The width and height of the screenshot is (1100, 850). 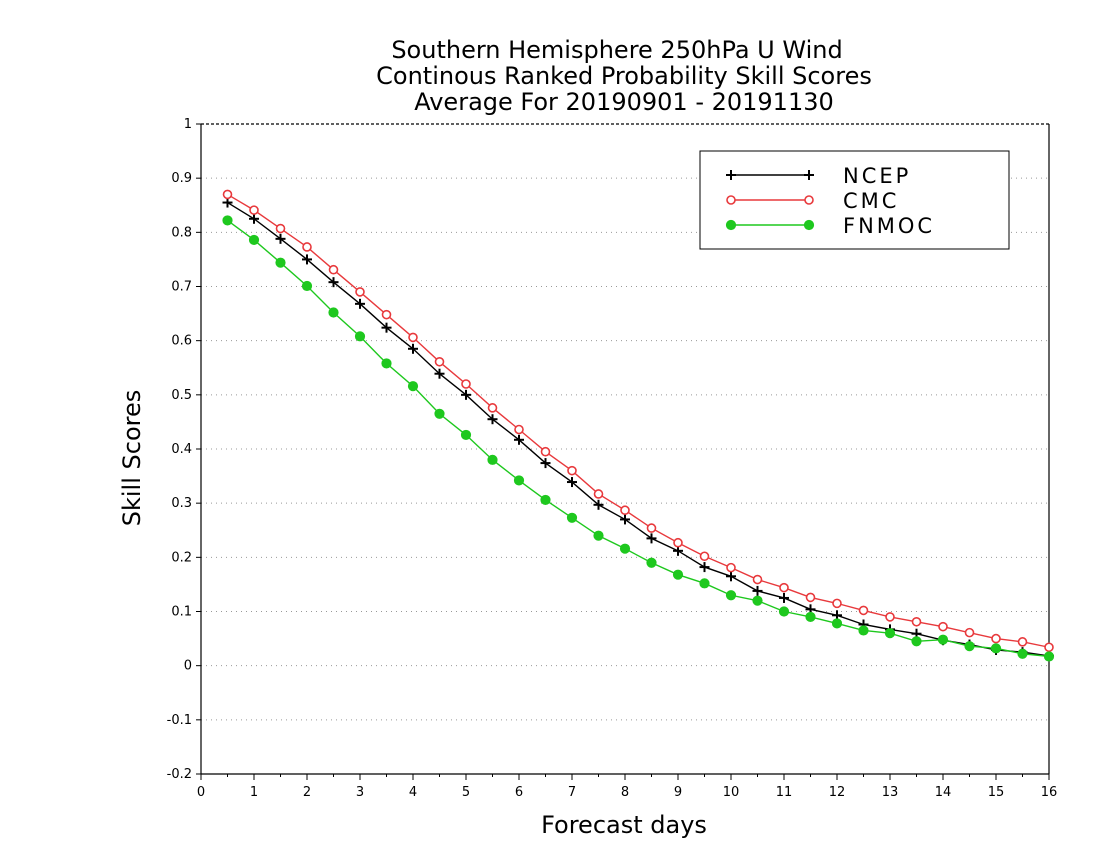 I want to click on x-tick-label: 4, so click(x=413, y=792).